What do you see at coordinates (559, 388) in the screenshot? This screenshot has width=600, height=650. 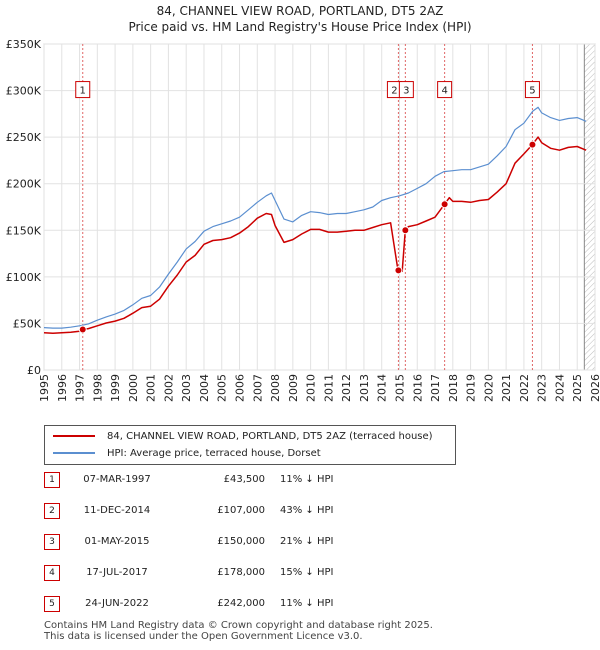 I see `x-tick-label: 2024` at bounding box center [559, 388].